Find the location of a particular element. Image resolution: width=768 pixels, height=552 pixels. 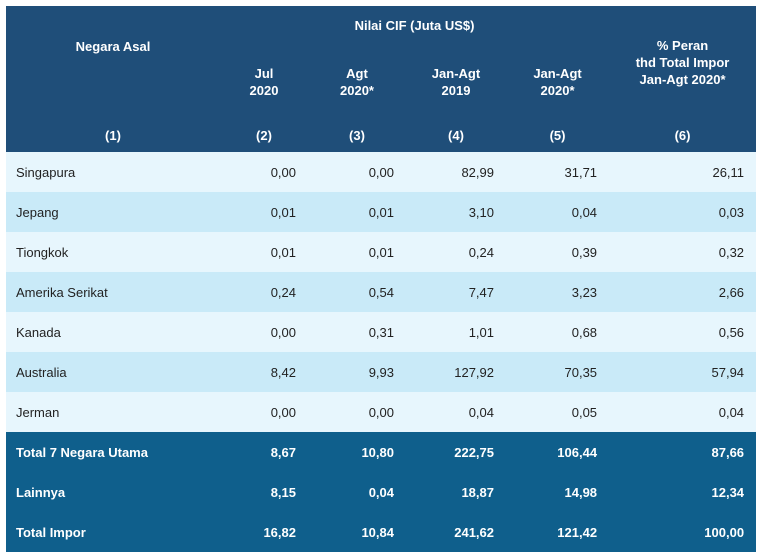

country-name: Australia is located at coordinates (113, 372).